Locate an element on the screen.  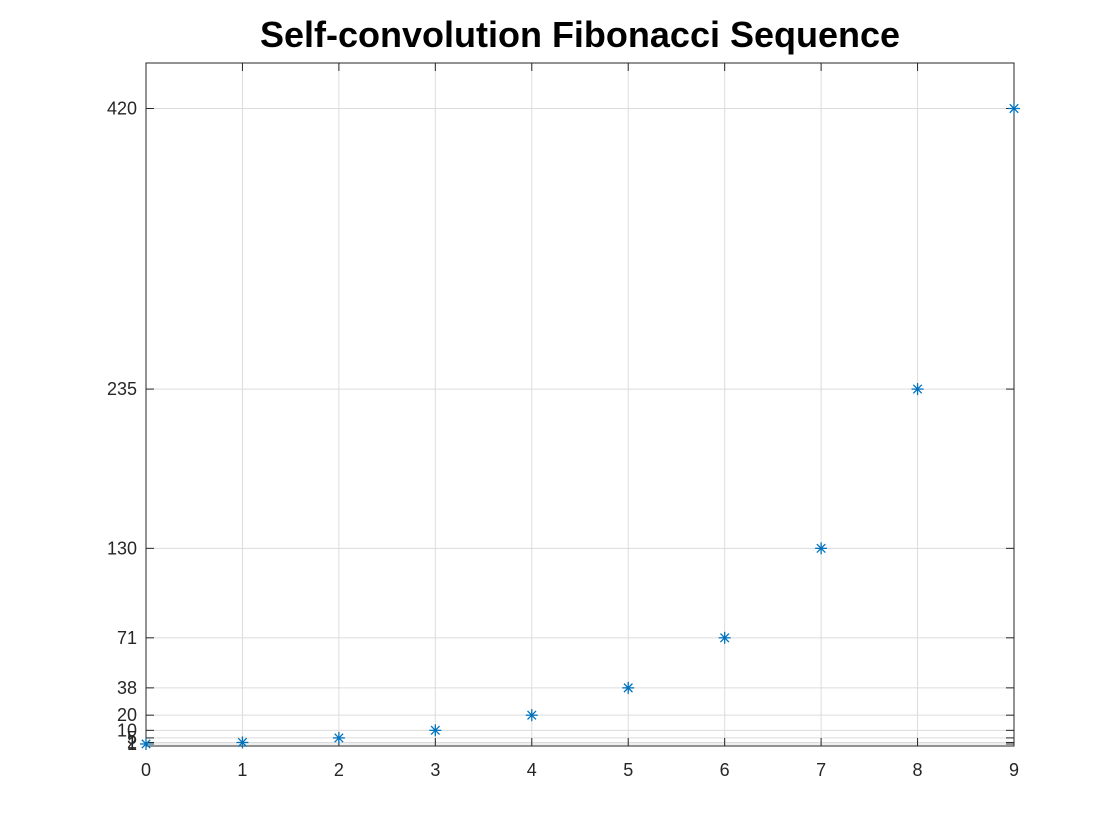
x-tick-label: 6 is located at coordinates (725, 770).